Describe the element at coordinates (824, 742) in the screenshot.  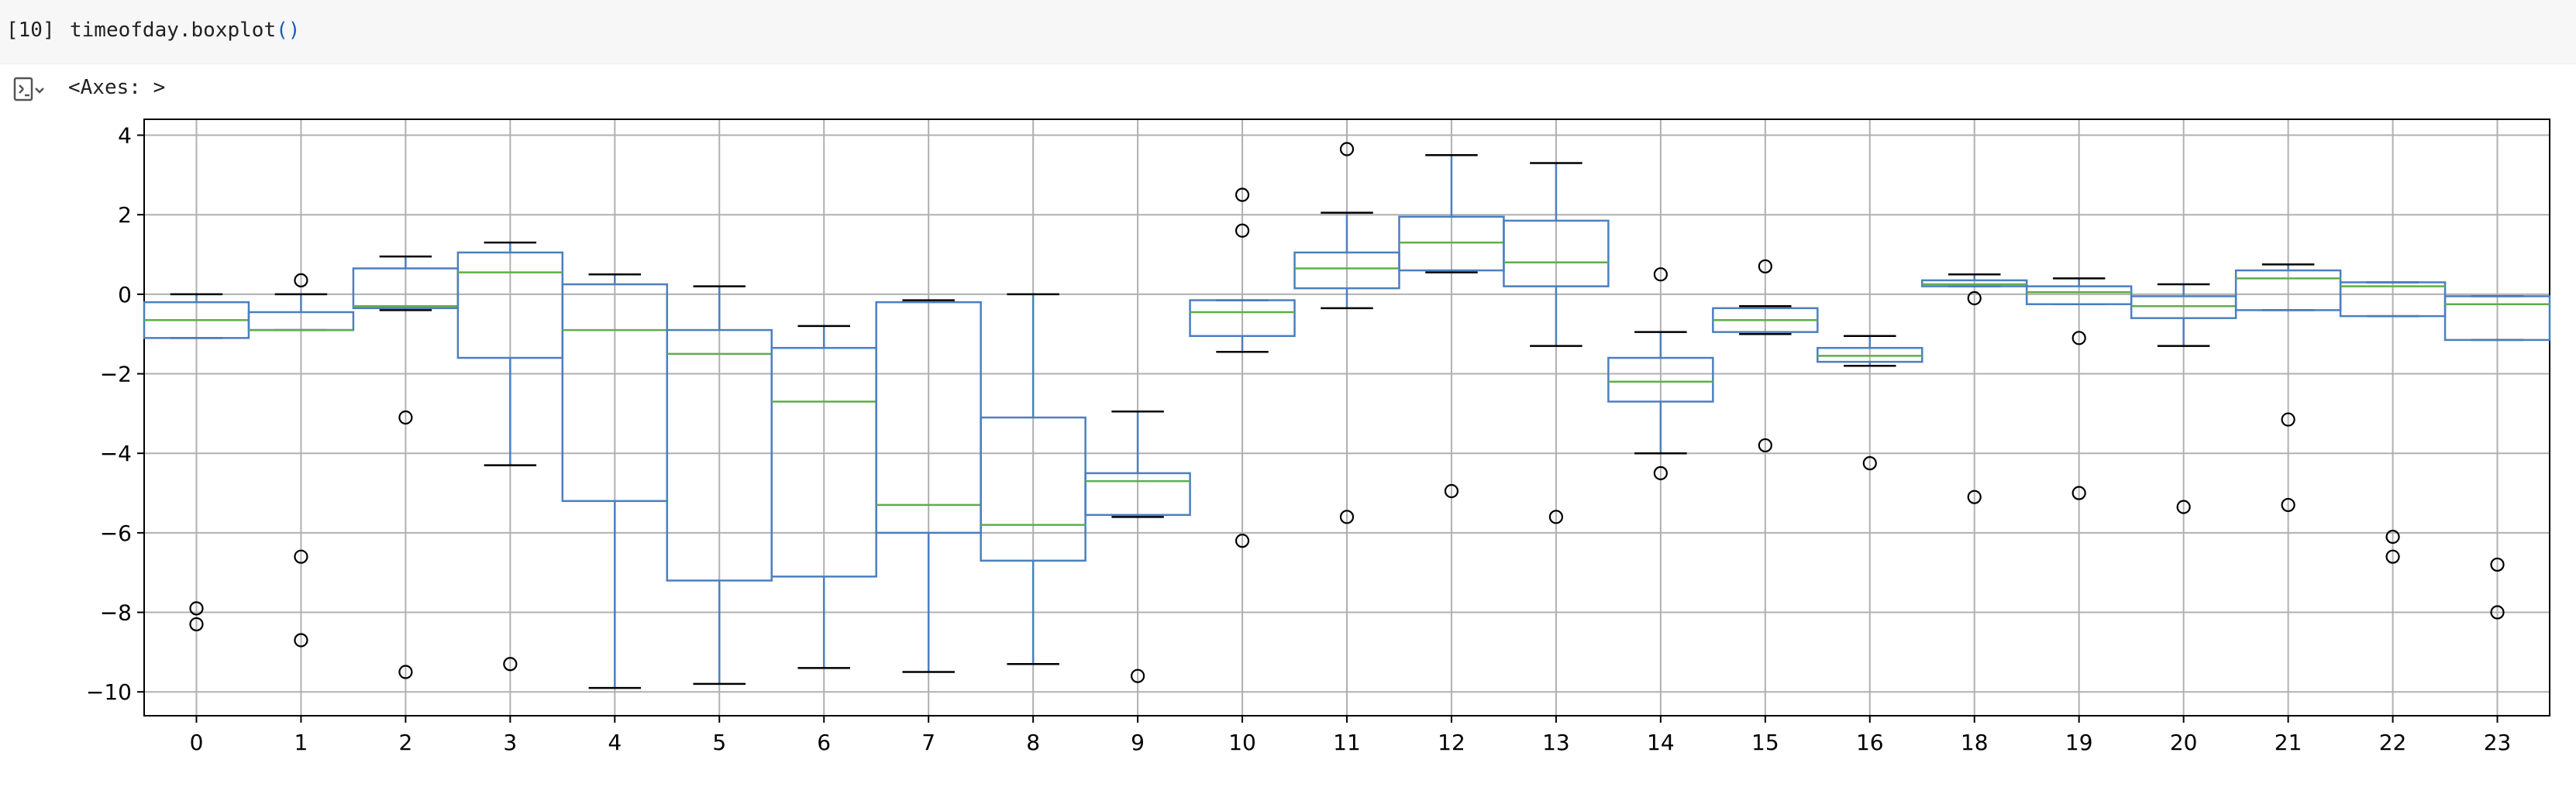
I see `x-tick-label: 6` at that location.